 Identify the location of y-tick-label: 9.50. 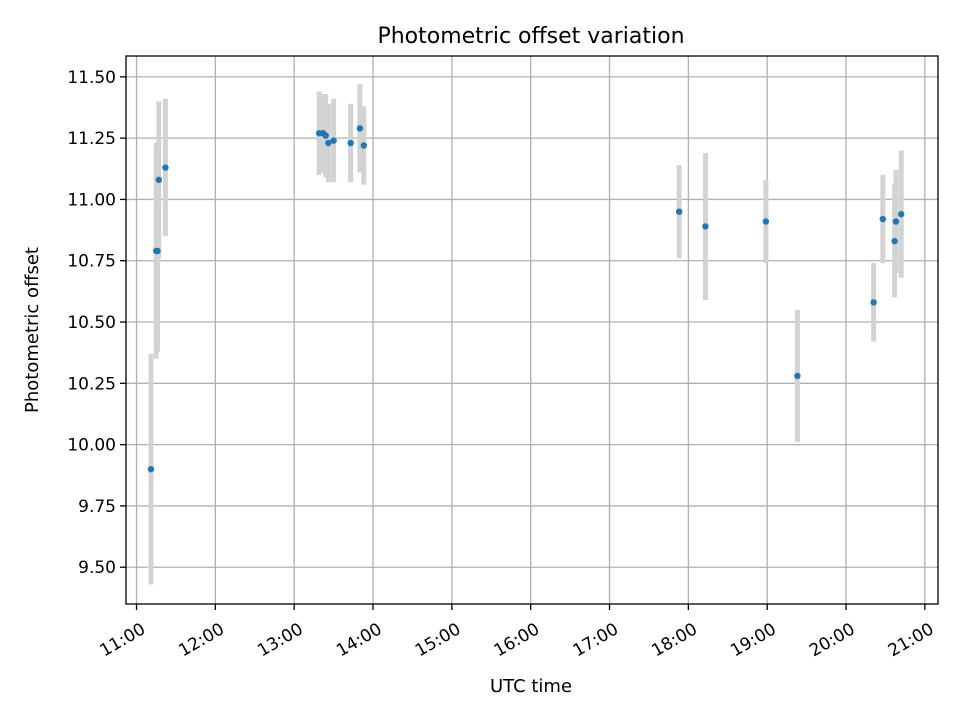
(97, 568).